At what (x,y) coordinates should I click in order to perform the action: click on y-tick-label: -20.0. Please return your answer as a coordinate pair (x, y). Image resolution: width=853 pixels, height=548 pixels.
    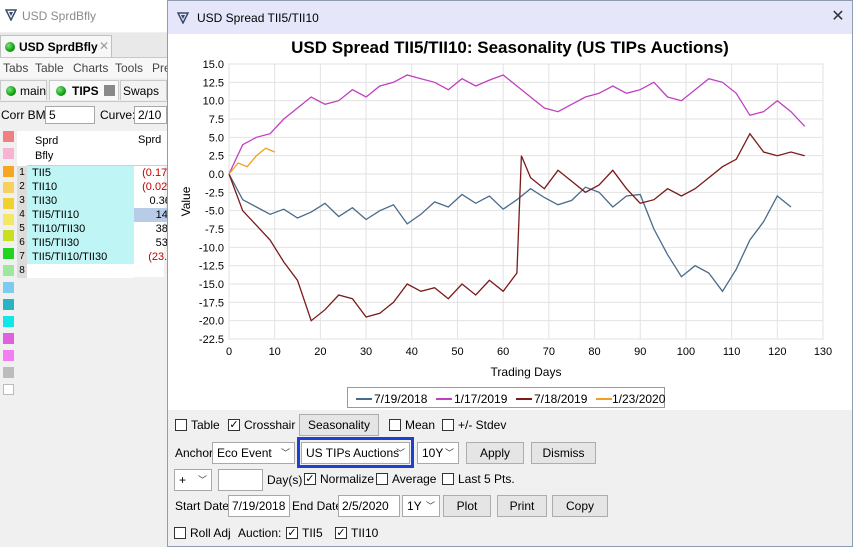
    Looking at the image, I should click on (211, 322).